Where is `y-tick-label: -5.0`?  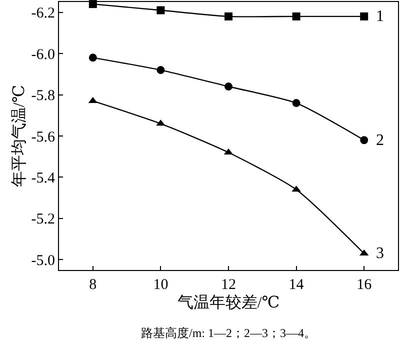
y-tick-label: -5.0 is located at coordinates (43, 260).